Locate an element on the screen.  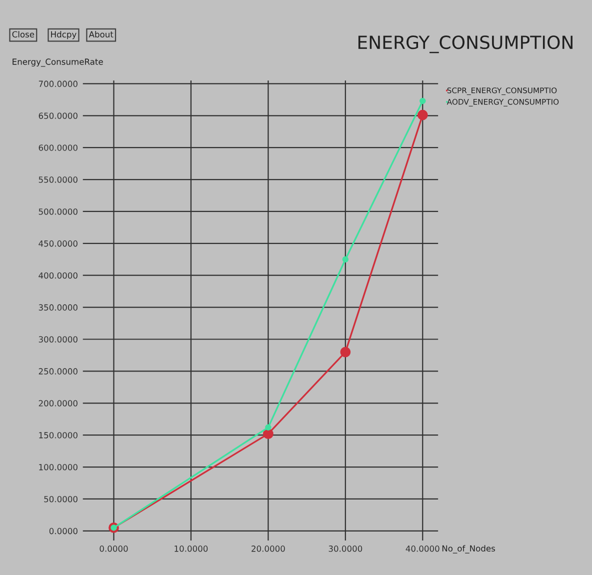
x-axis-title: No_of_Nodes is located at coordinates (469, 549).